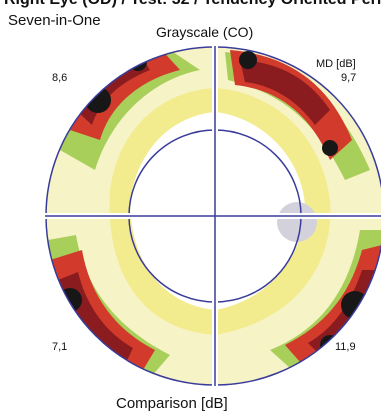 This screenshot has width=381, height=412. What do you see at coordinates (98, 100) in the screenshot?
I see `field-zone-black-tl` at bounding box center [98, 100].